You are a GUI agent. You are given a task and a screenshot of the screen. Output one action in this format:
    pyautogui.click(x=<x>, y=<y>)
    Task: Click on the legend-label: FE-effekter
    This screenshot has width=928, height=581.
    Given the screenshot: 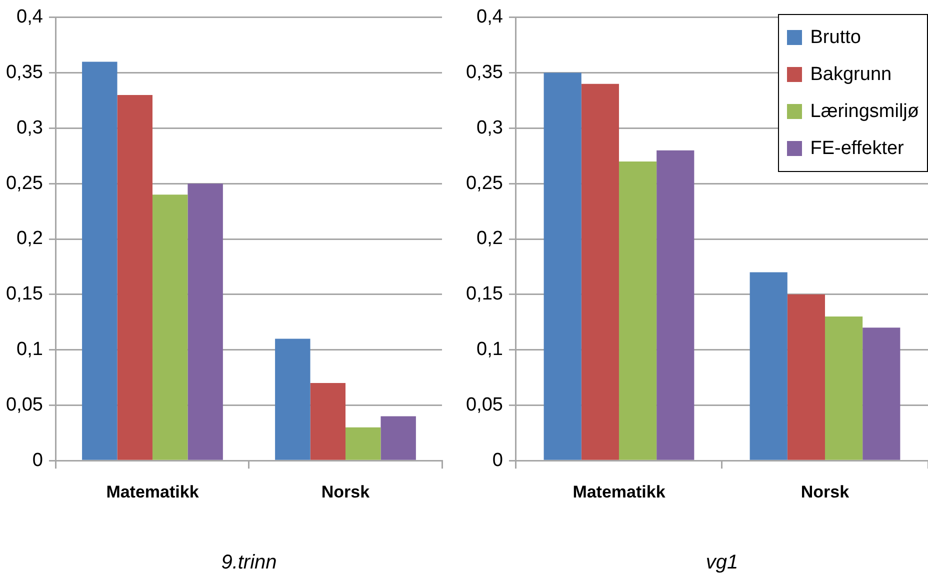 What is the action you would take?
    pyautogui.click(x=857, y=149)
    